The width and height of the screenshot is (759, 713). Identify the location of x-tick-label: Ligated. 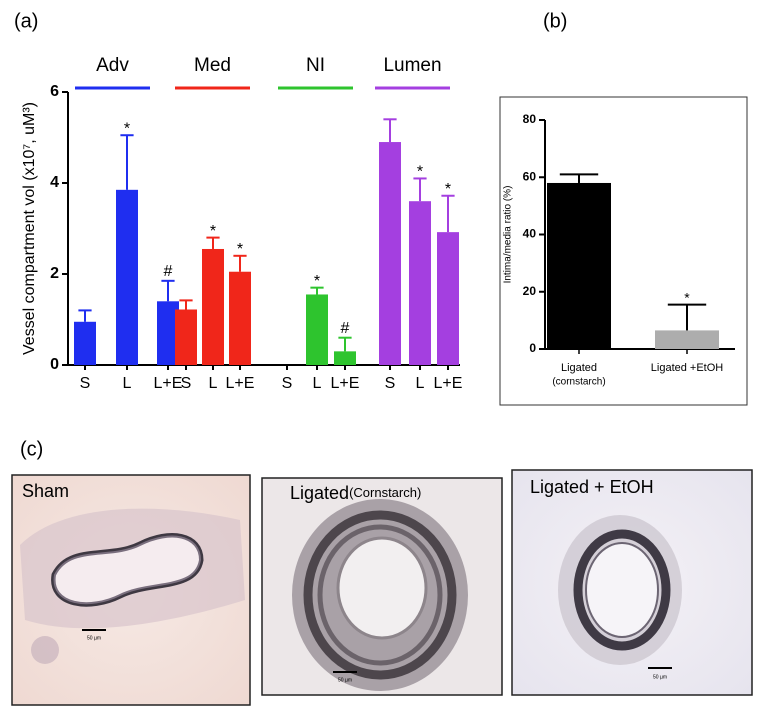
(579, 368).